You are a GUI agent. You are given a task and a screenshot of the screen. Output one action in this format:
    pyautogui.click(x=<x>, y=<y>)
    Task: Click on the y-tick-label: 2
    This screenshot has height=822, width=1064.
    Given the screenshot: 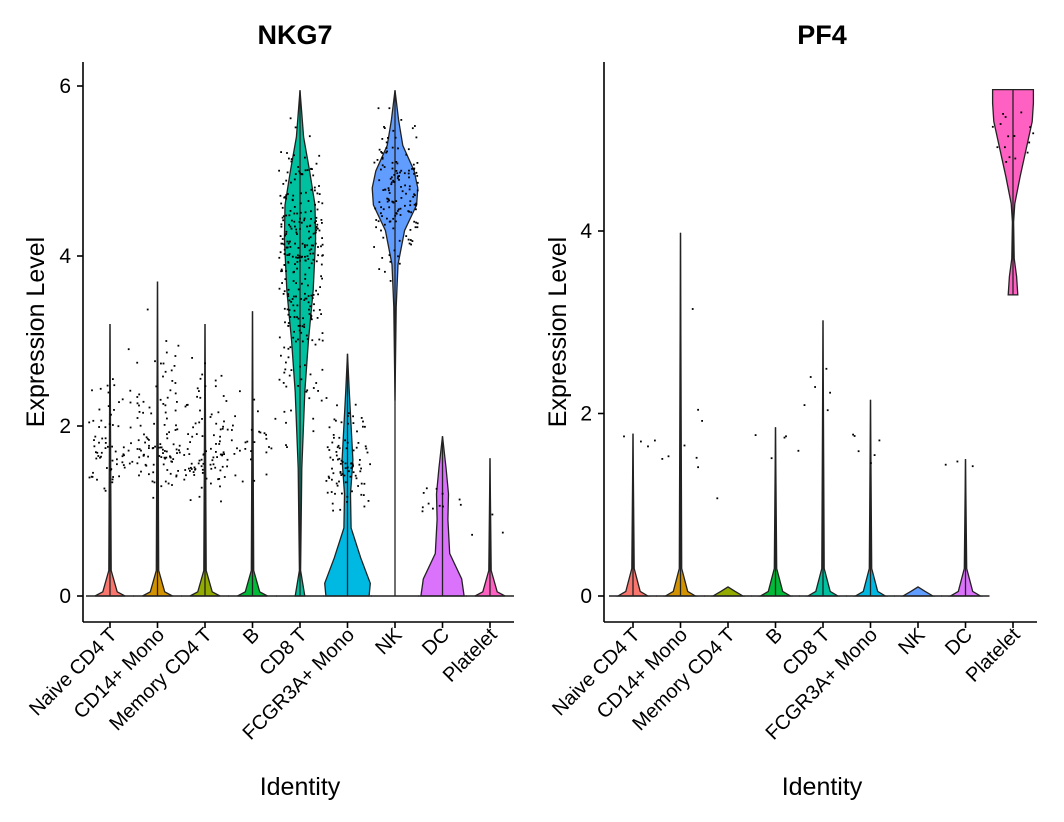 What is the action you would take?
    pyautogui.click(x=65, y=426)
    